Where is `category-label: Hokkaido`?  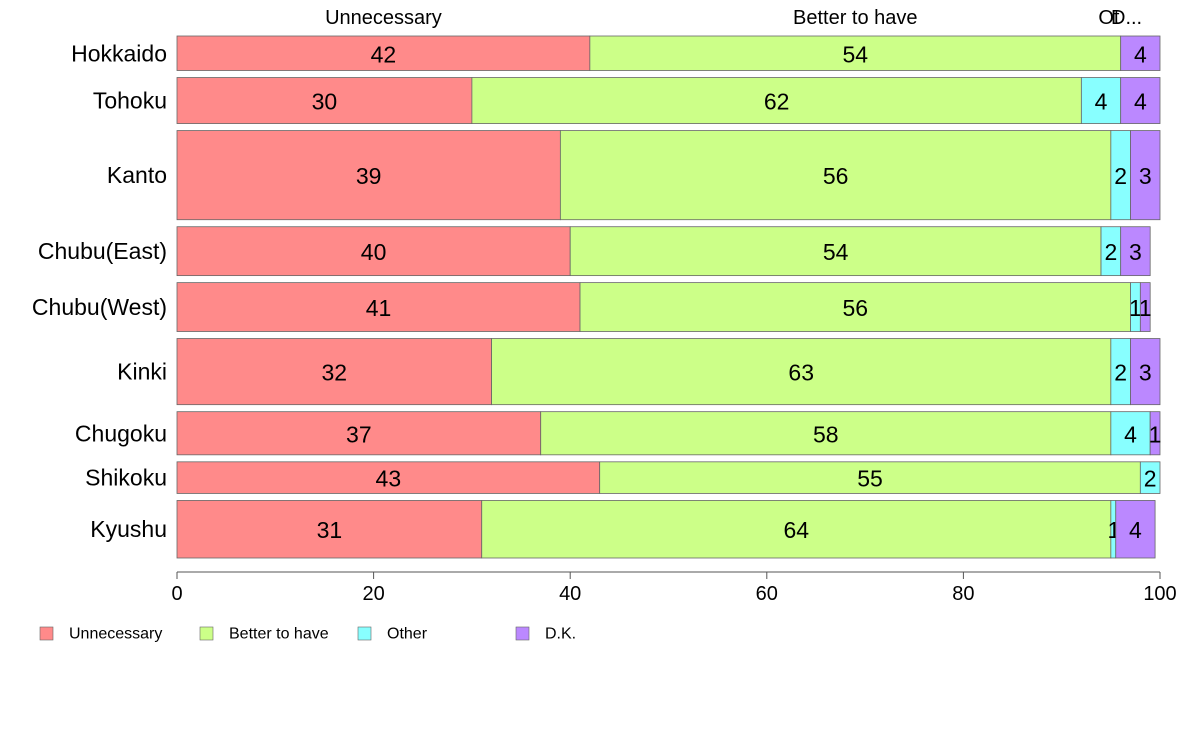 category-label: Hokkaido is located at coordinates (119, 53).